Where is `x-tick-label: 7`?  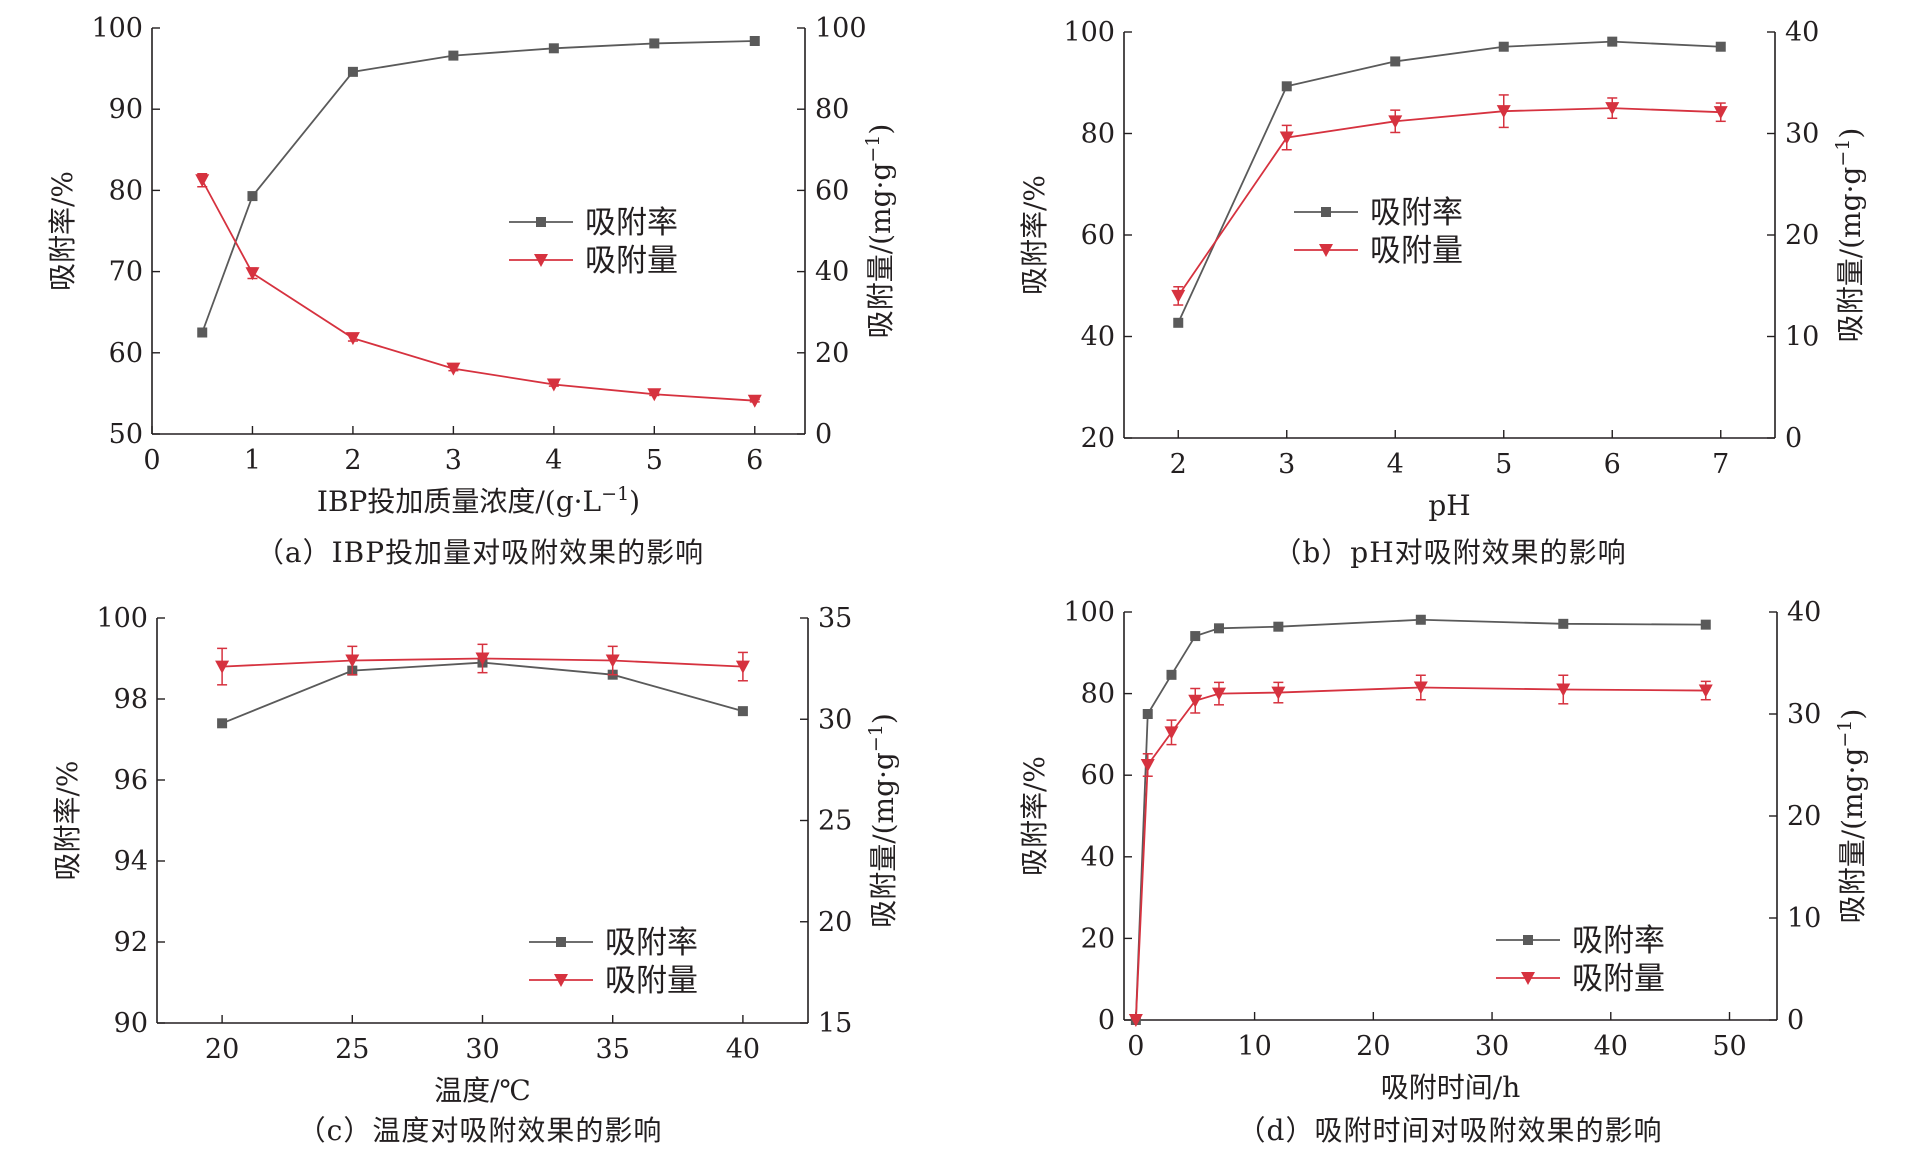
x-tick-label: 7 is located at coordinates (1720, 464).